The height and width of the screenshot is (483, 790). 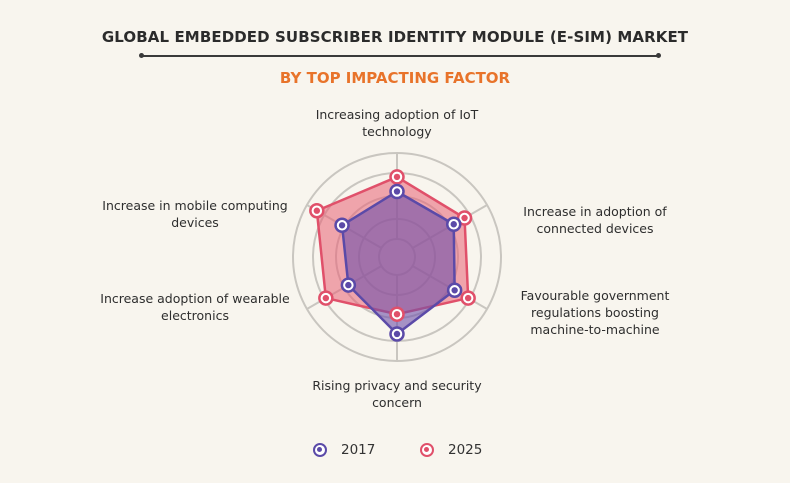 What do you see at coordinates (195, 214) in the screenshot?
I see `axis-label-mobile-computing: Increase in mobile computing devices` at bounding box center [195, 214].